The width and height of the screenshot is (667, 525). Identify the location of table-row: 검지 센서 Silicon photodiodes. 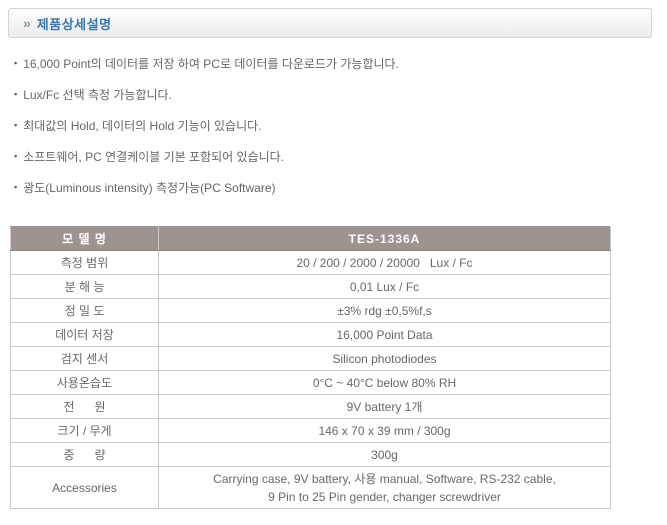
(310, 358).